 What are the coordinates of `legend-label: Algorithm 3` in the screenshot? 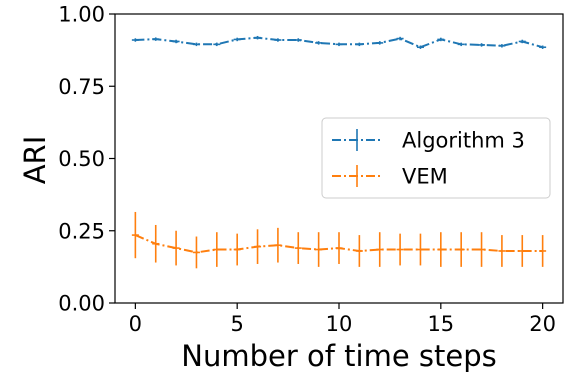 It's located at (463, 141).